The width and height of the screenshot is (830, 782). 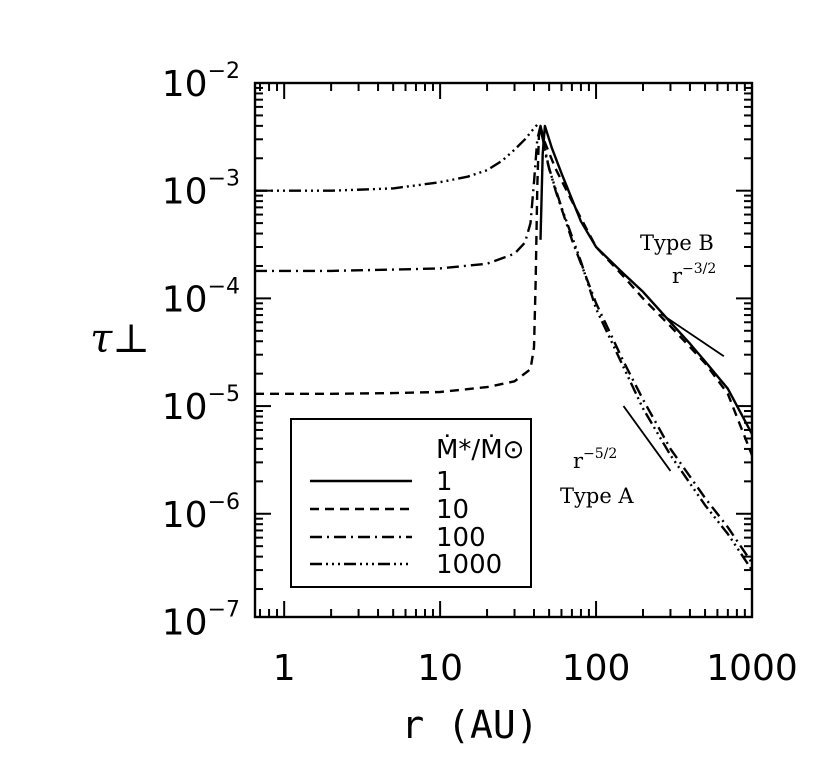 What do you see at coordinates (595, 459) in the screenshot?
I see `slope-label-1: r−5/2` at bounding box center [595, 459].